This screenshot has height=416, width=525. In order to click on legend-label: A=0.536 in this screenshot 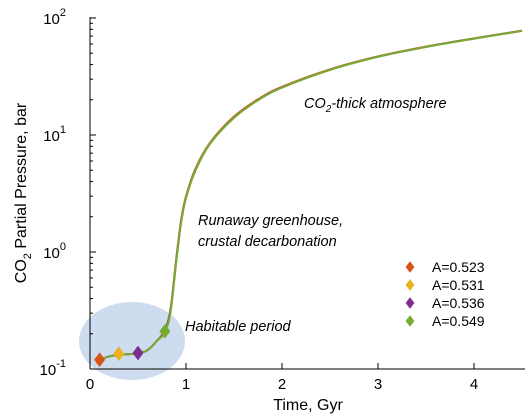, I will do `click(458, 303)`.